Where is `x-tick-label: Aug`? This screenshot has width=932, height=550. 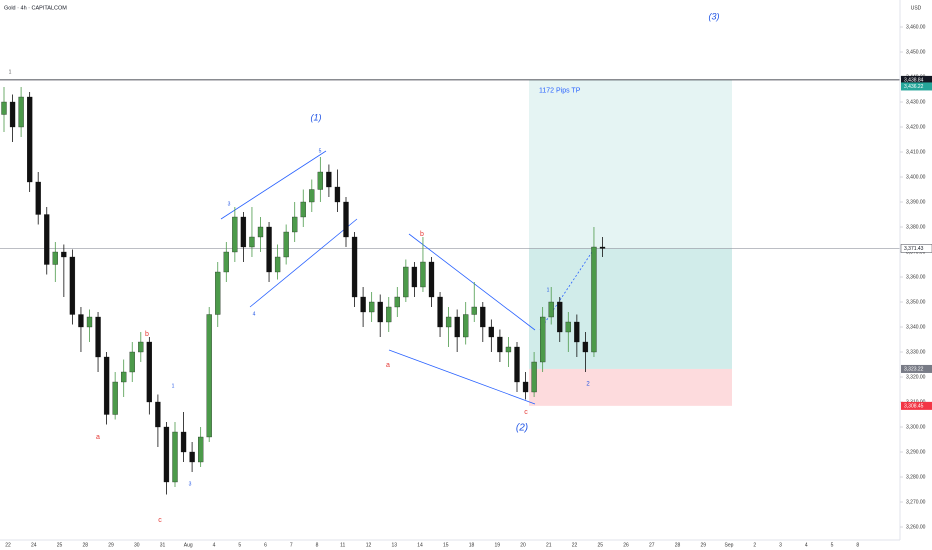 x-tick-label: Aug is located at coordinates (188, 545).